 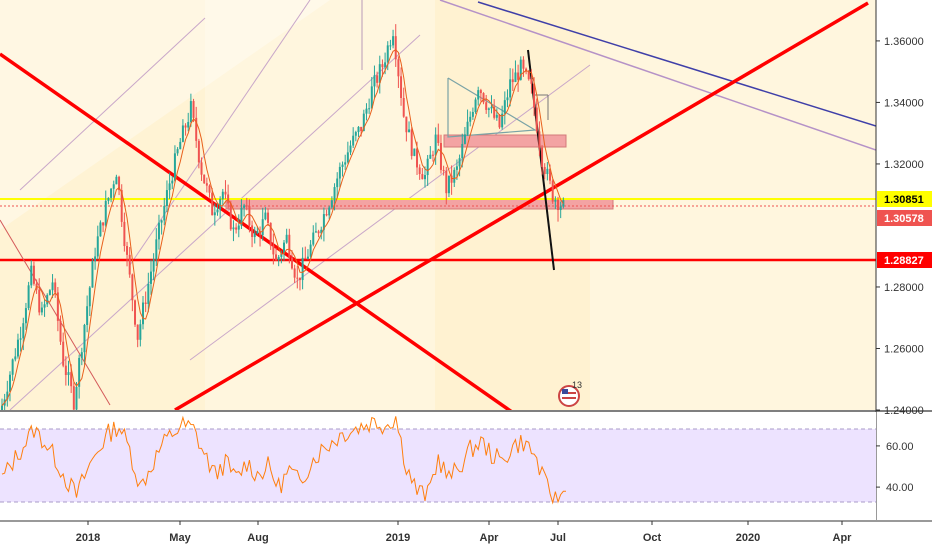 What do you see at coordinates (284, 460) in the screenshot?
I see `rsi-line` at bounding box center [284, 460].